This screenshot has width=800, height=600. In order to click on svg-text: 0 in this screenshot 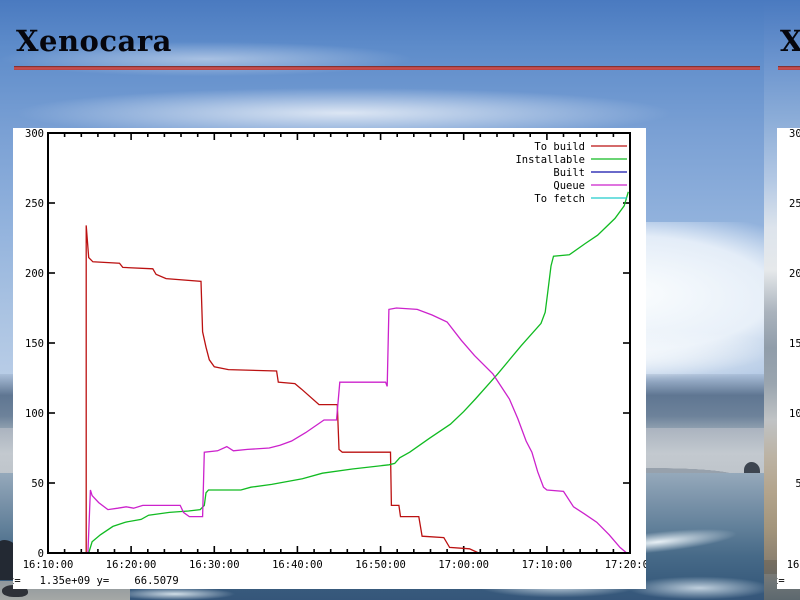, I will do `click(41, 554)`.